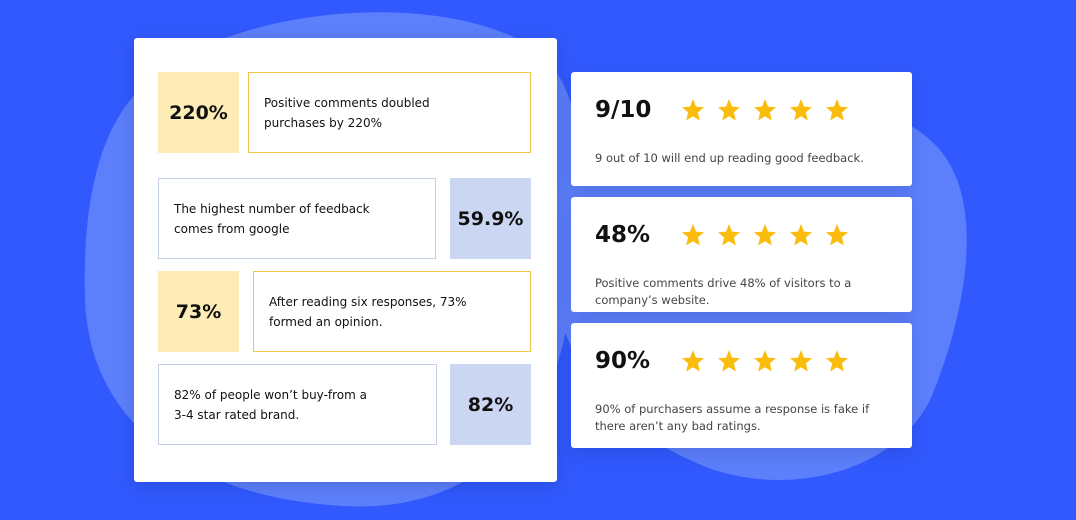 Image resolution: width=1076 pixels, height=520 pixels. What do you see at coordinates (270, 394) in the screenshot?
I see `stat-text-line: 82% of people won’t buy-from a` at bounding box center [270, 394].